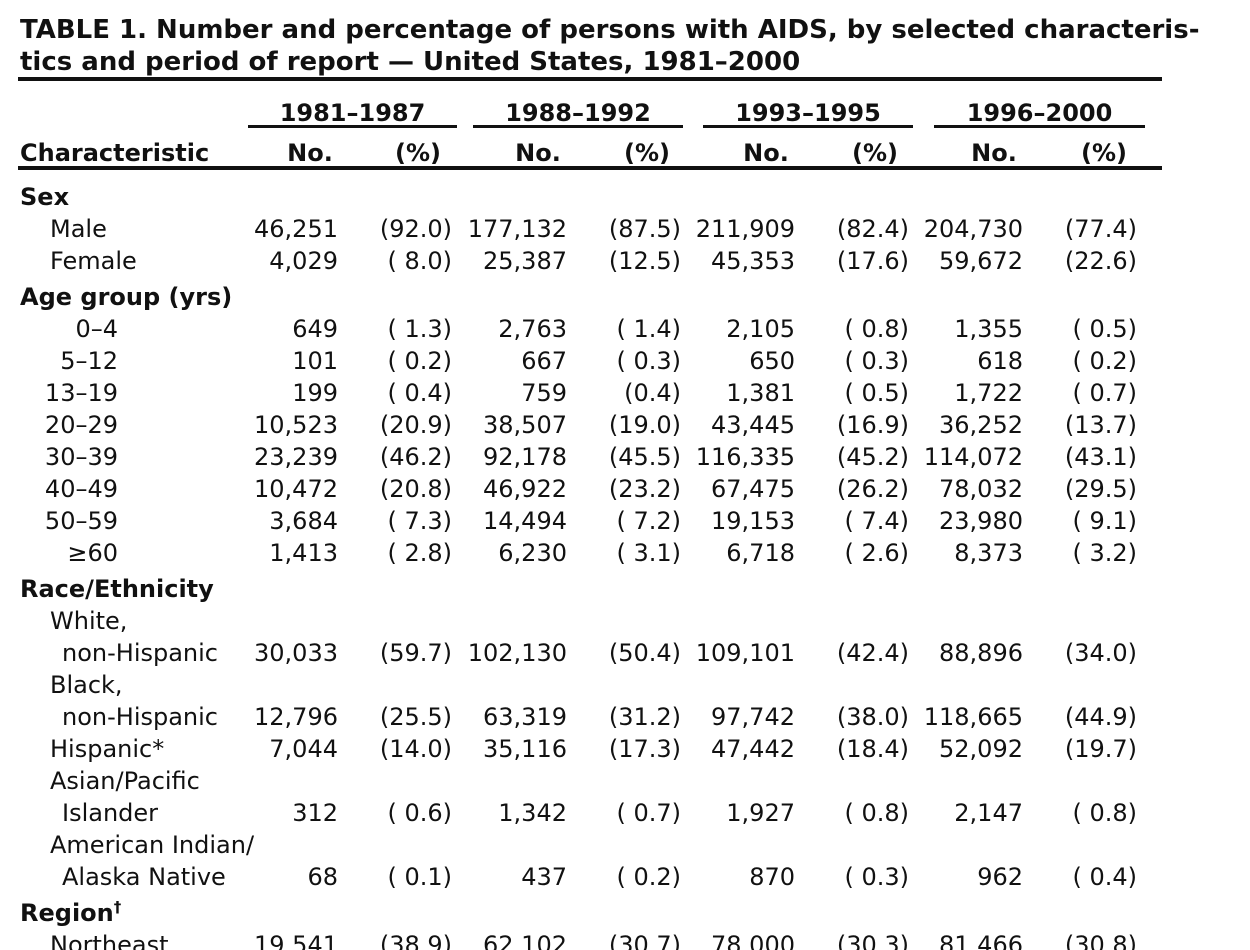  Describe the element at coordinates (303, 521) in the screenshot. I see `cell: 3,684` at that location.